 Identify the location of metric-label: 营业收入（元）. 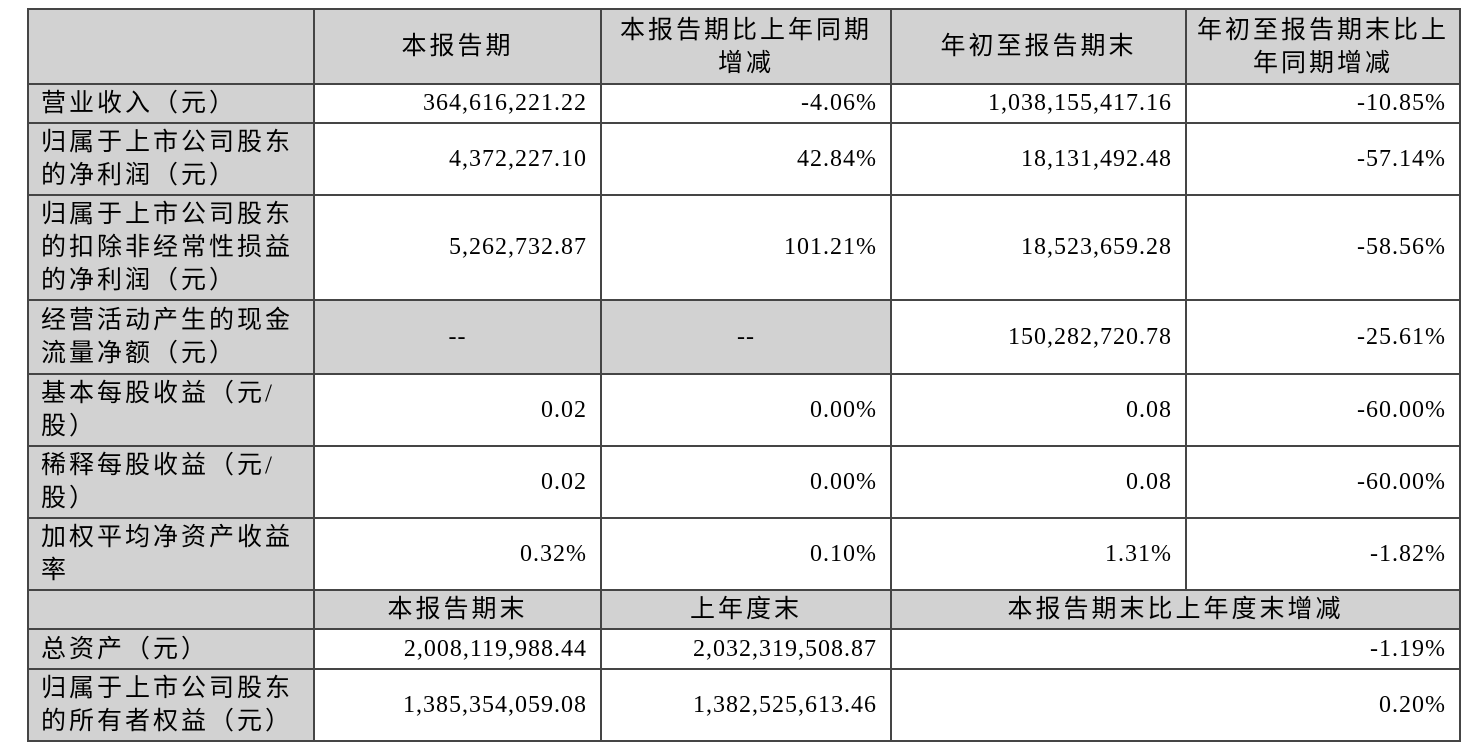
(171, 103).